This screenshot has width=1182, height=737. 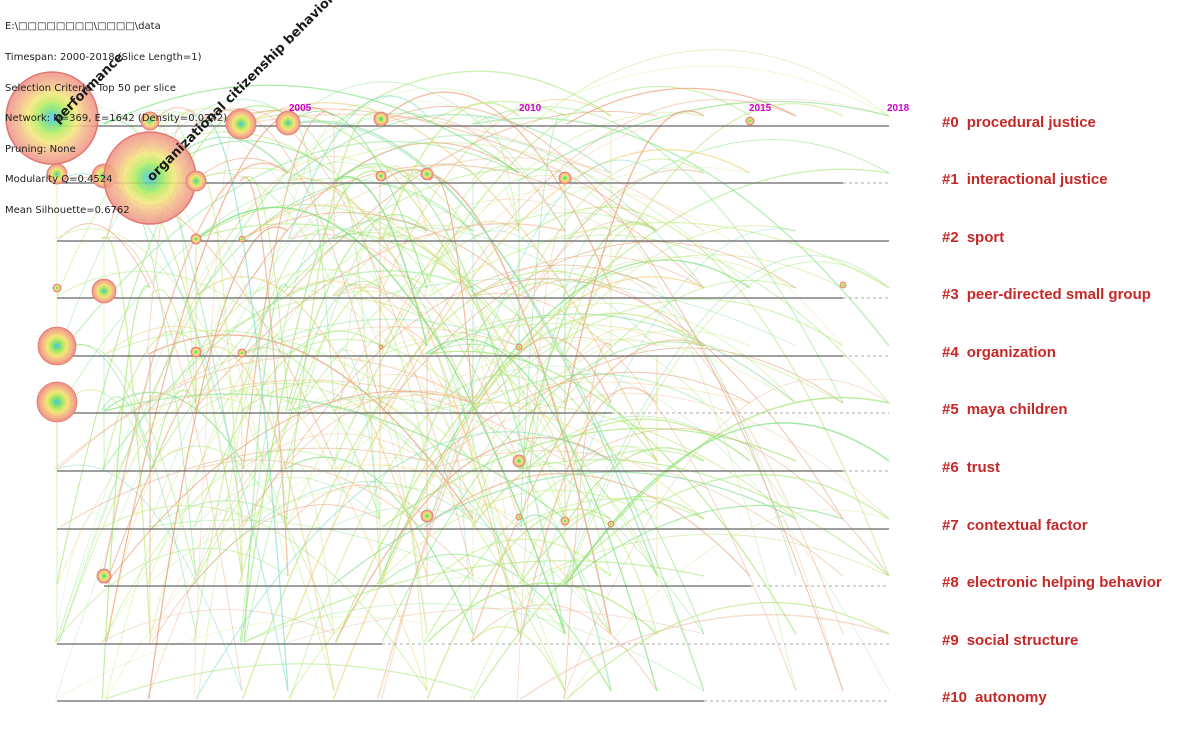 What do you see at coordinates (973, 237) in the screenshot?
I see `cluster-label-2: #2 sport` at bounding box center [973, 237].